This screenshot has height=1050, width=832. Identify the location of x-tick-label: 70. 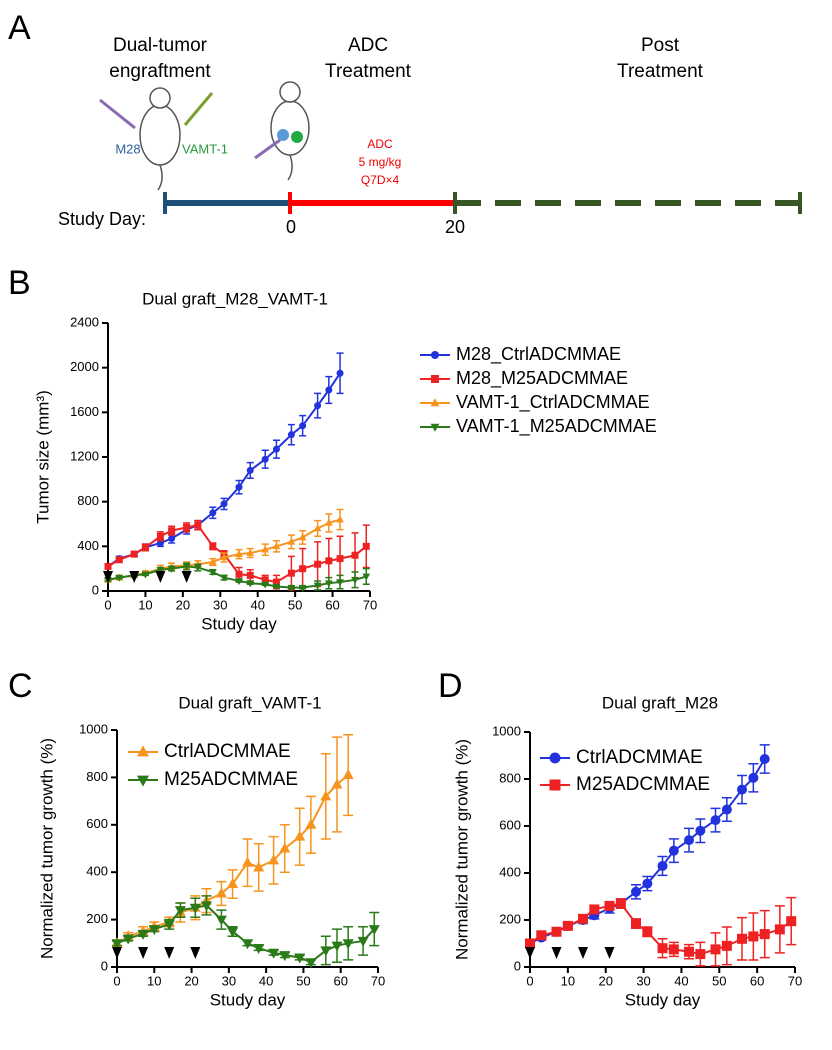
(370, 604).